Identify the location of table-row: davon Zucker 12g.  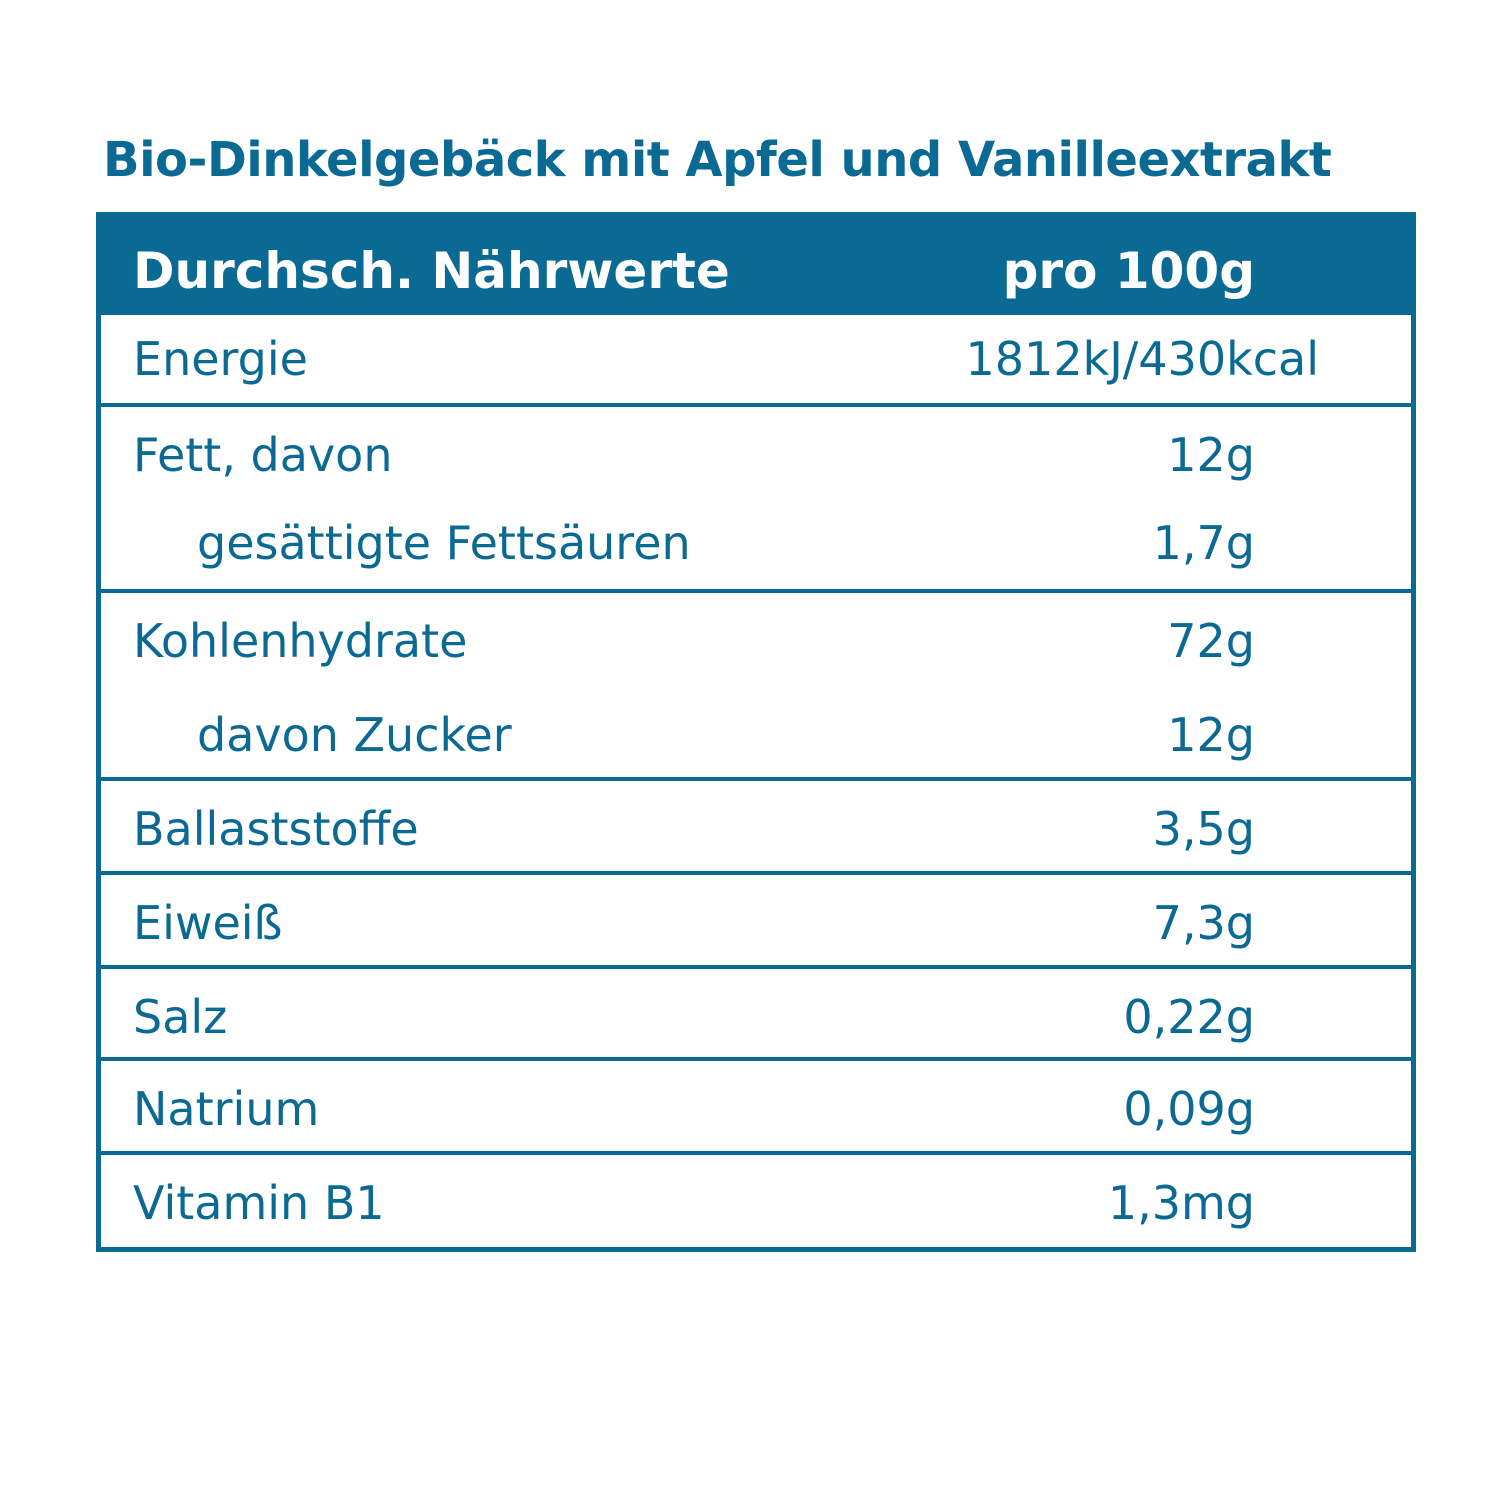
(756, 736).